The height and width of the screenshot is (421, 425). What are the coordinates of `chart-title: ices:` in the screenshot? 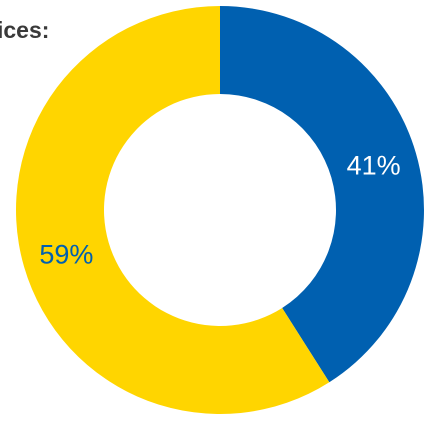 It's located at (25, 30).